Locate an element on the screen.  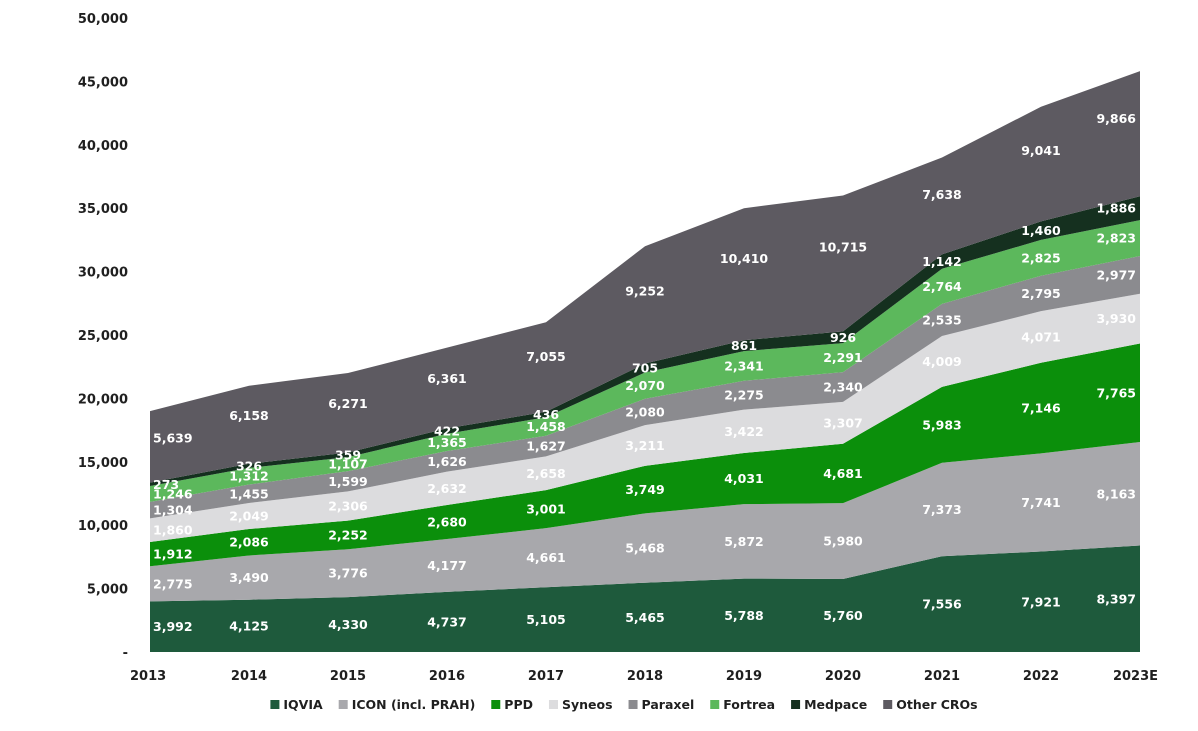
data-label: 1,860 is located at coordinates (173, 530).